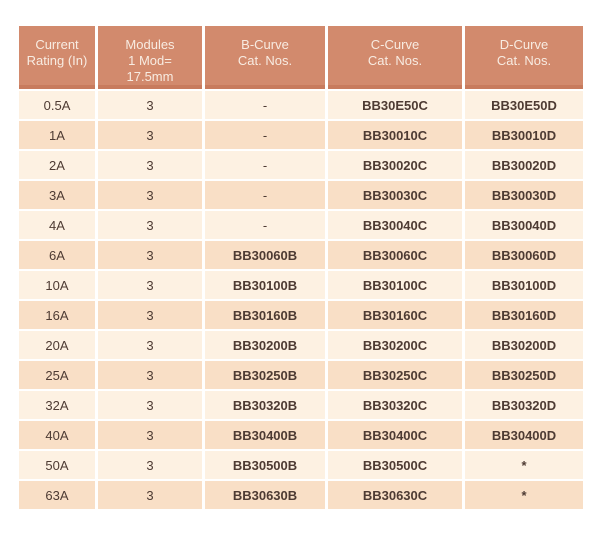  What do you see at coordinates (524, 315) in the screenshot?
I see `table-cell: BB30160D` at bounding box center [524, 315].